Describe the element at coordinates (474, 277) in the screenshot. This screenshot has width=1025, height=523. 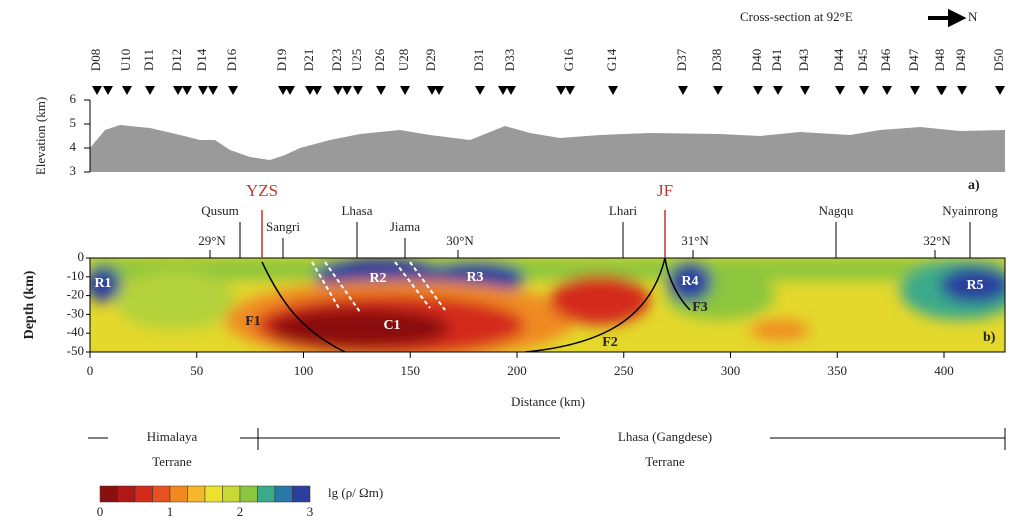
I see `feature-label: R3` at that location.